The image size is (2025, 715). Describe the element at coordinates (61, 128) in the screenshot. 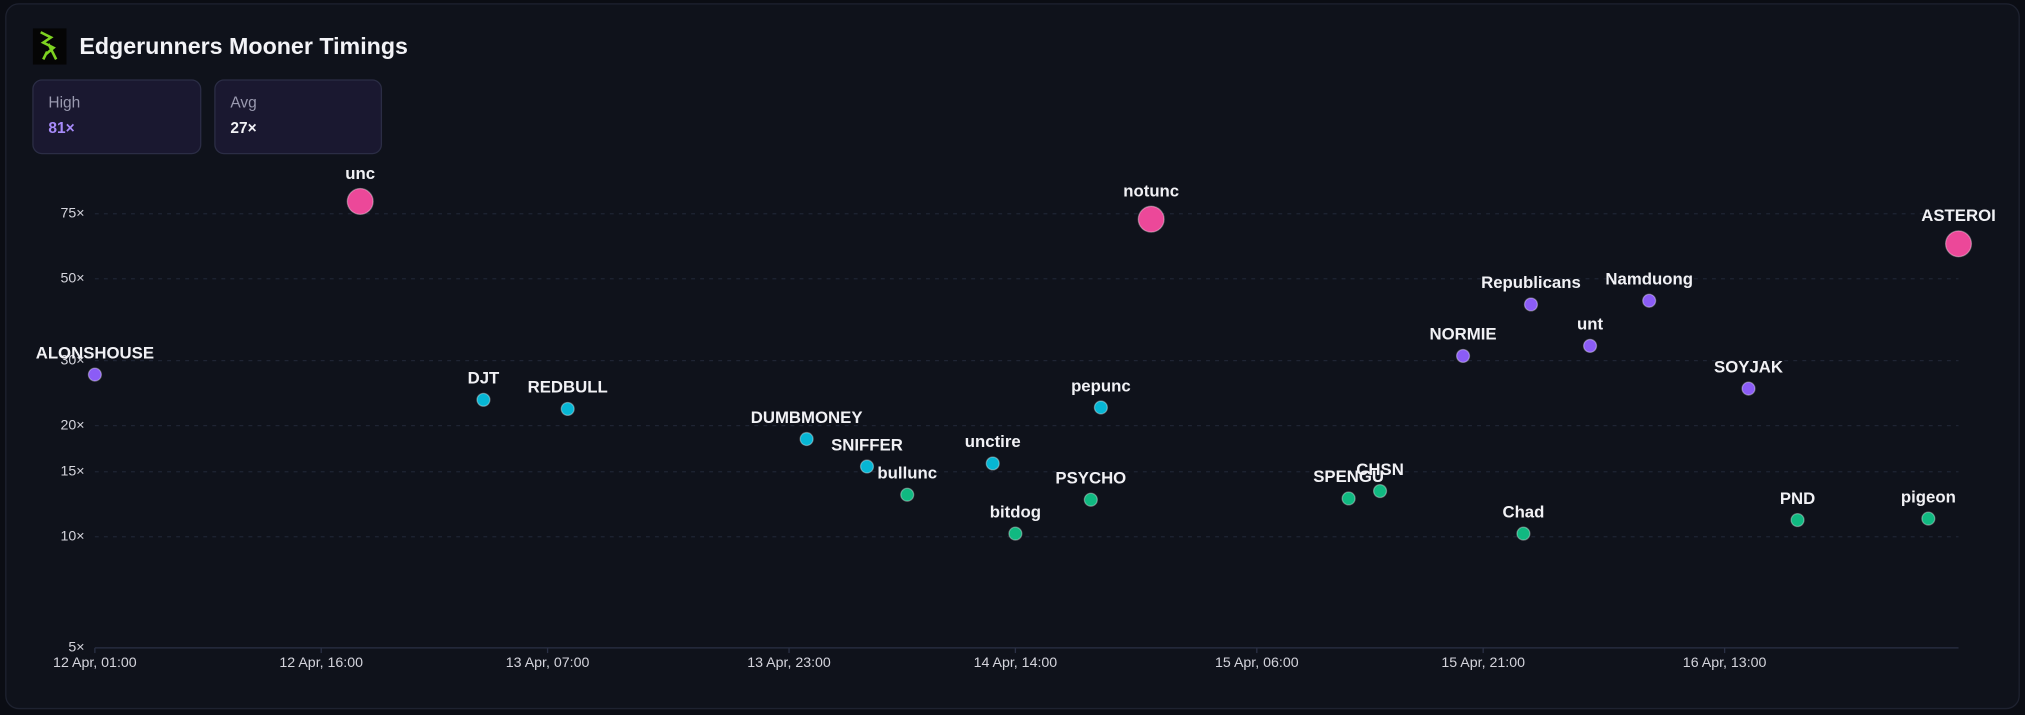

I see `stat-value: 81×` at that location.